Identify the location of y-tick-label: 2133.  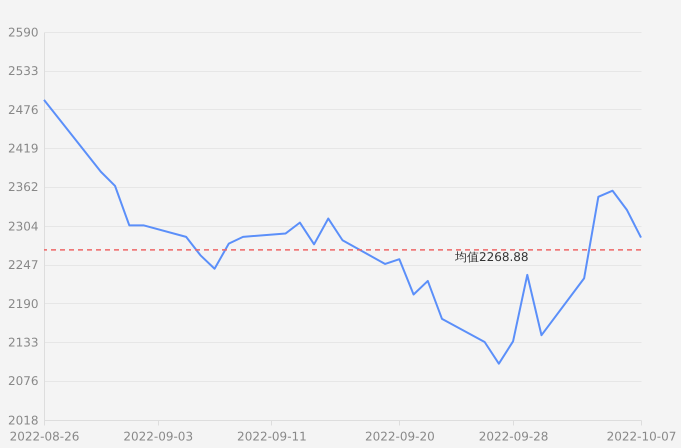
(23, 342).